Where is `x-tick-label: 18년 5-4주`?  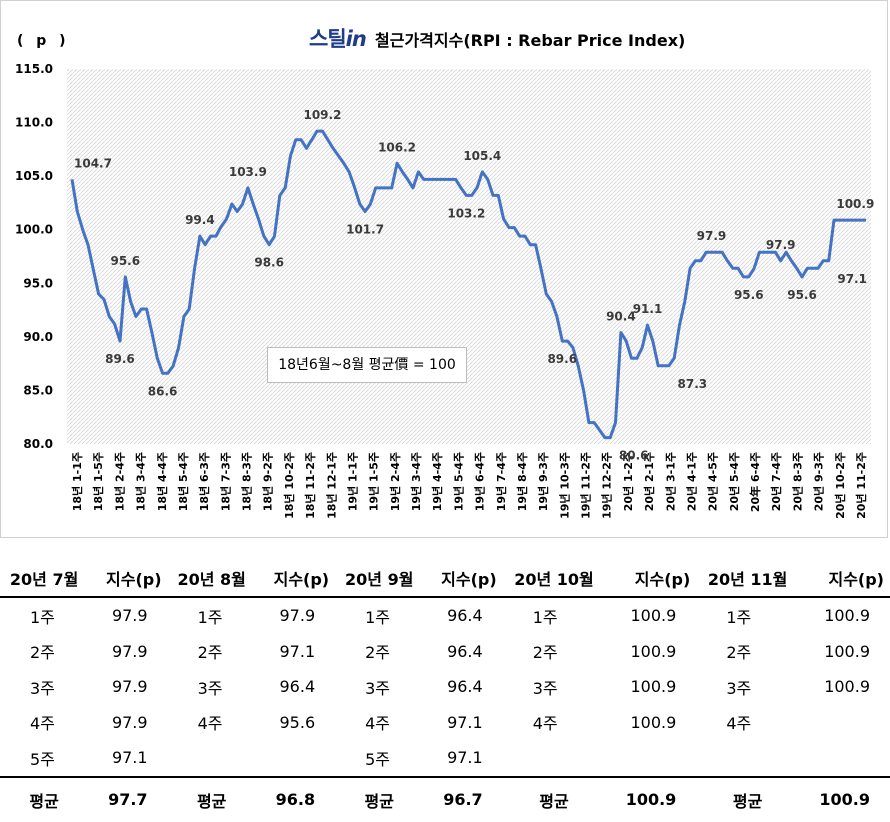 x-tick-label: 18년 5-4주 is located at coordinates (183, 481).